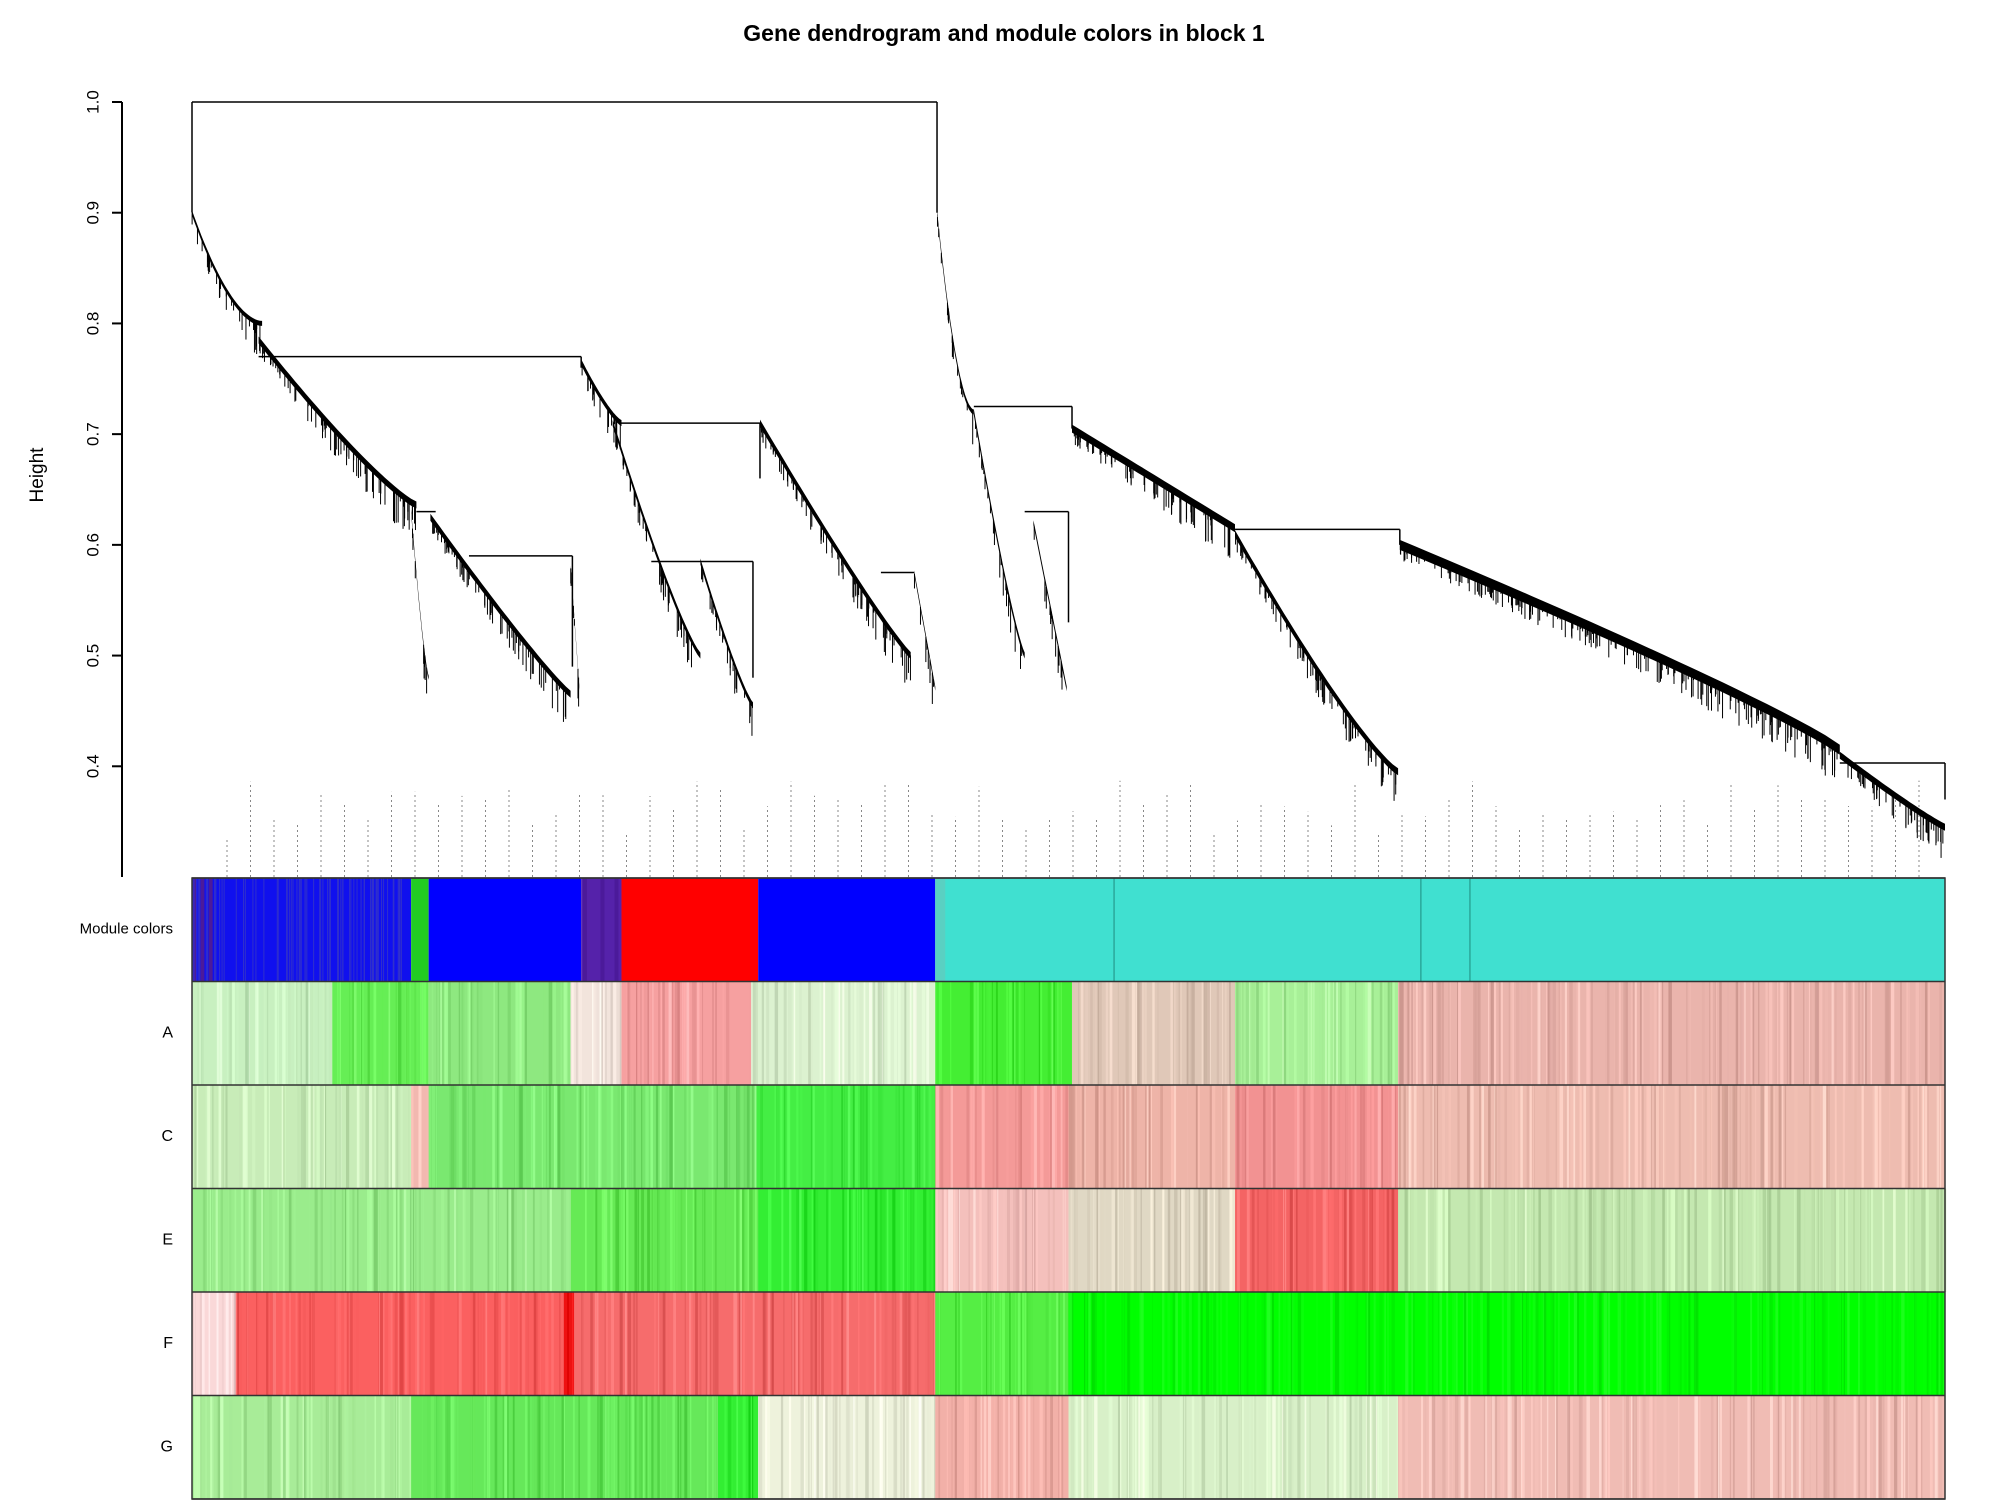 The height and width of the screenshot is (1506, 2008). Describe the element at coordinates (1233, 1447) in the screenshot. I see `trait-G-segment` at that location.